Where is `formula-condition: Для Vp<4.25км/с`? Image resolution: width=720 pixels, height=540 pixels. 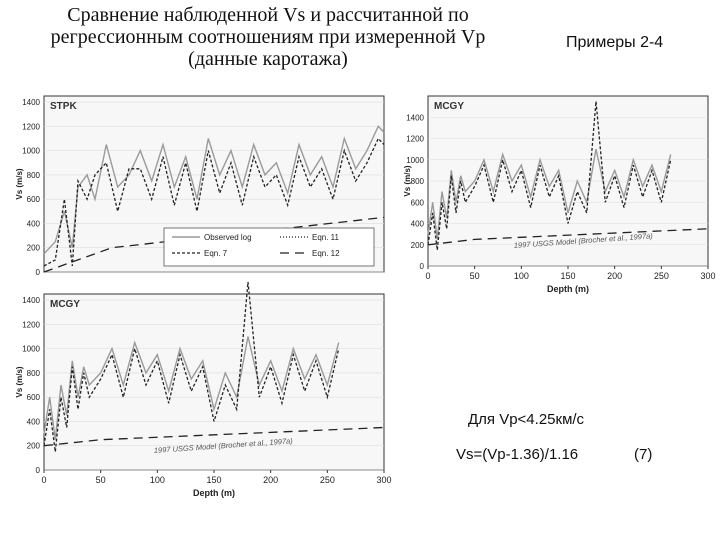
formula-condition: Для Vp<4.25км/с is located at coordinates (526, 419).